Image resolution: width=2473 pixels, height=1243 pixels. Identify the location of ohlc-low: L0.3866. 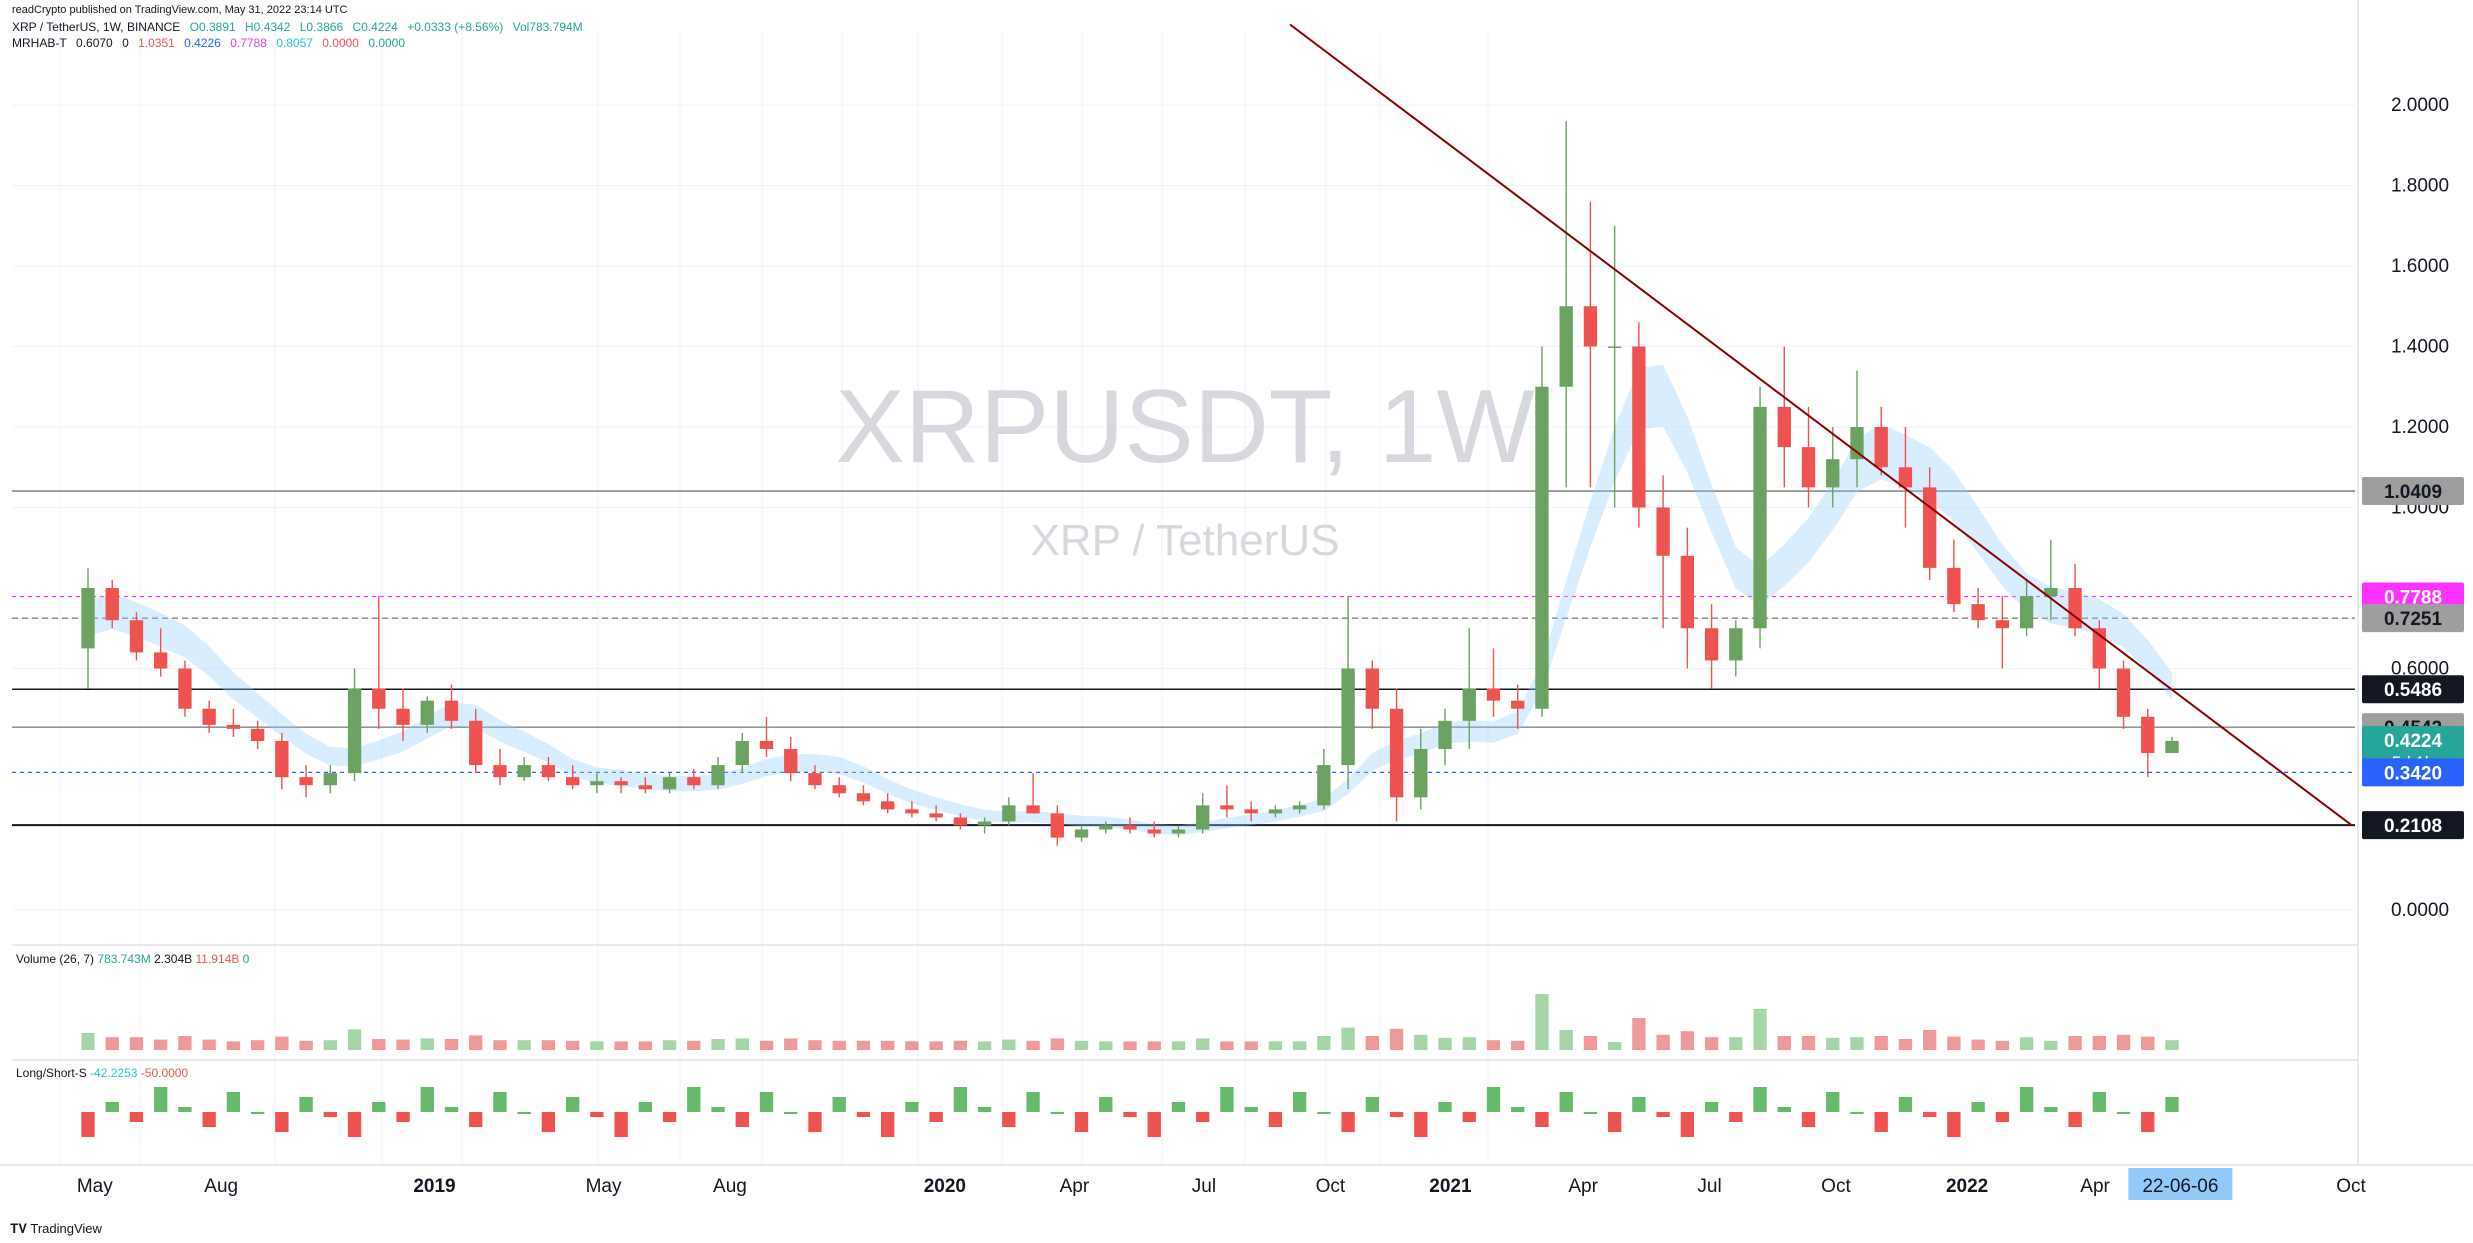
(321, 27).